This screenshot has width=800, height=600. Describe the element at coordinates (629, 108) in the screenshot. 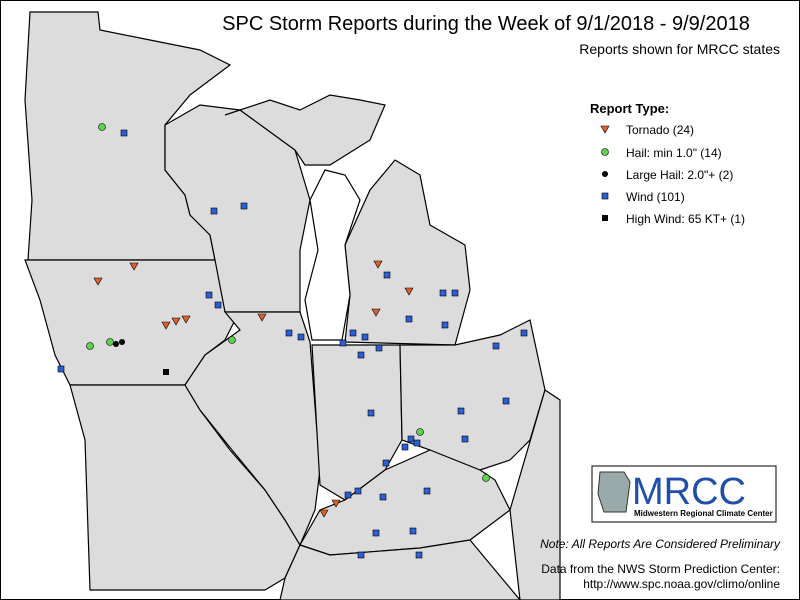

I see `legend-title: Report Type:` at that location.